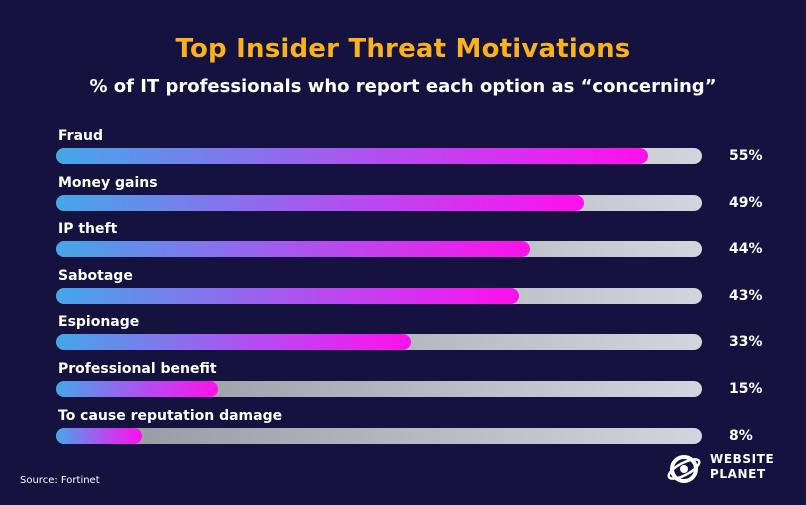  What do you see at coordinates (99, 322) in the screenshot?
I see `bar-label: Espionage` at bounding box center [99, 322].